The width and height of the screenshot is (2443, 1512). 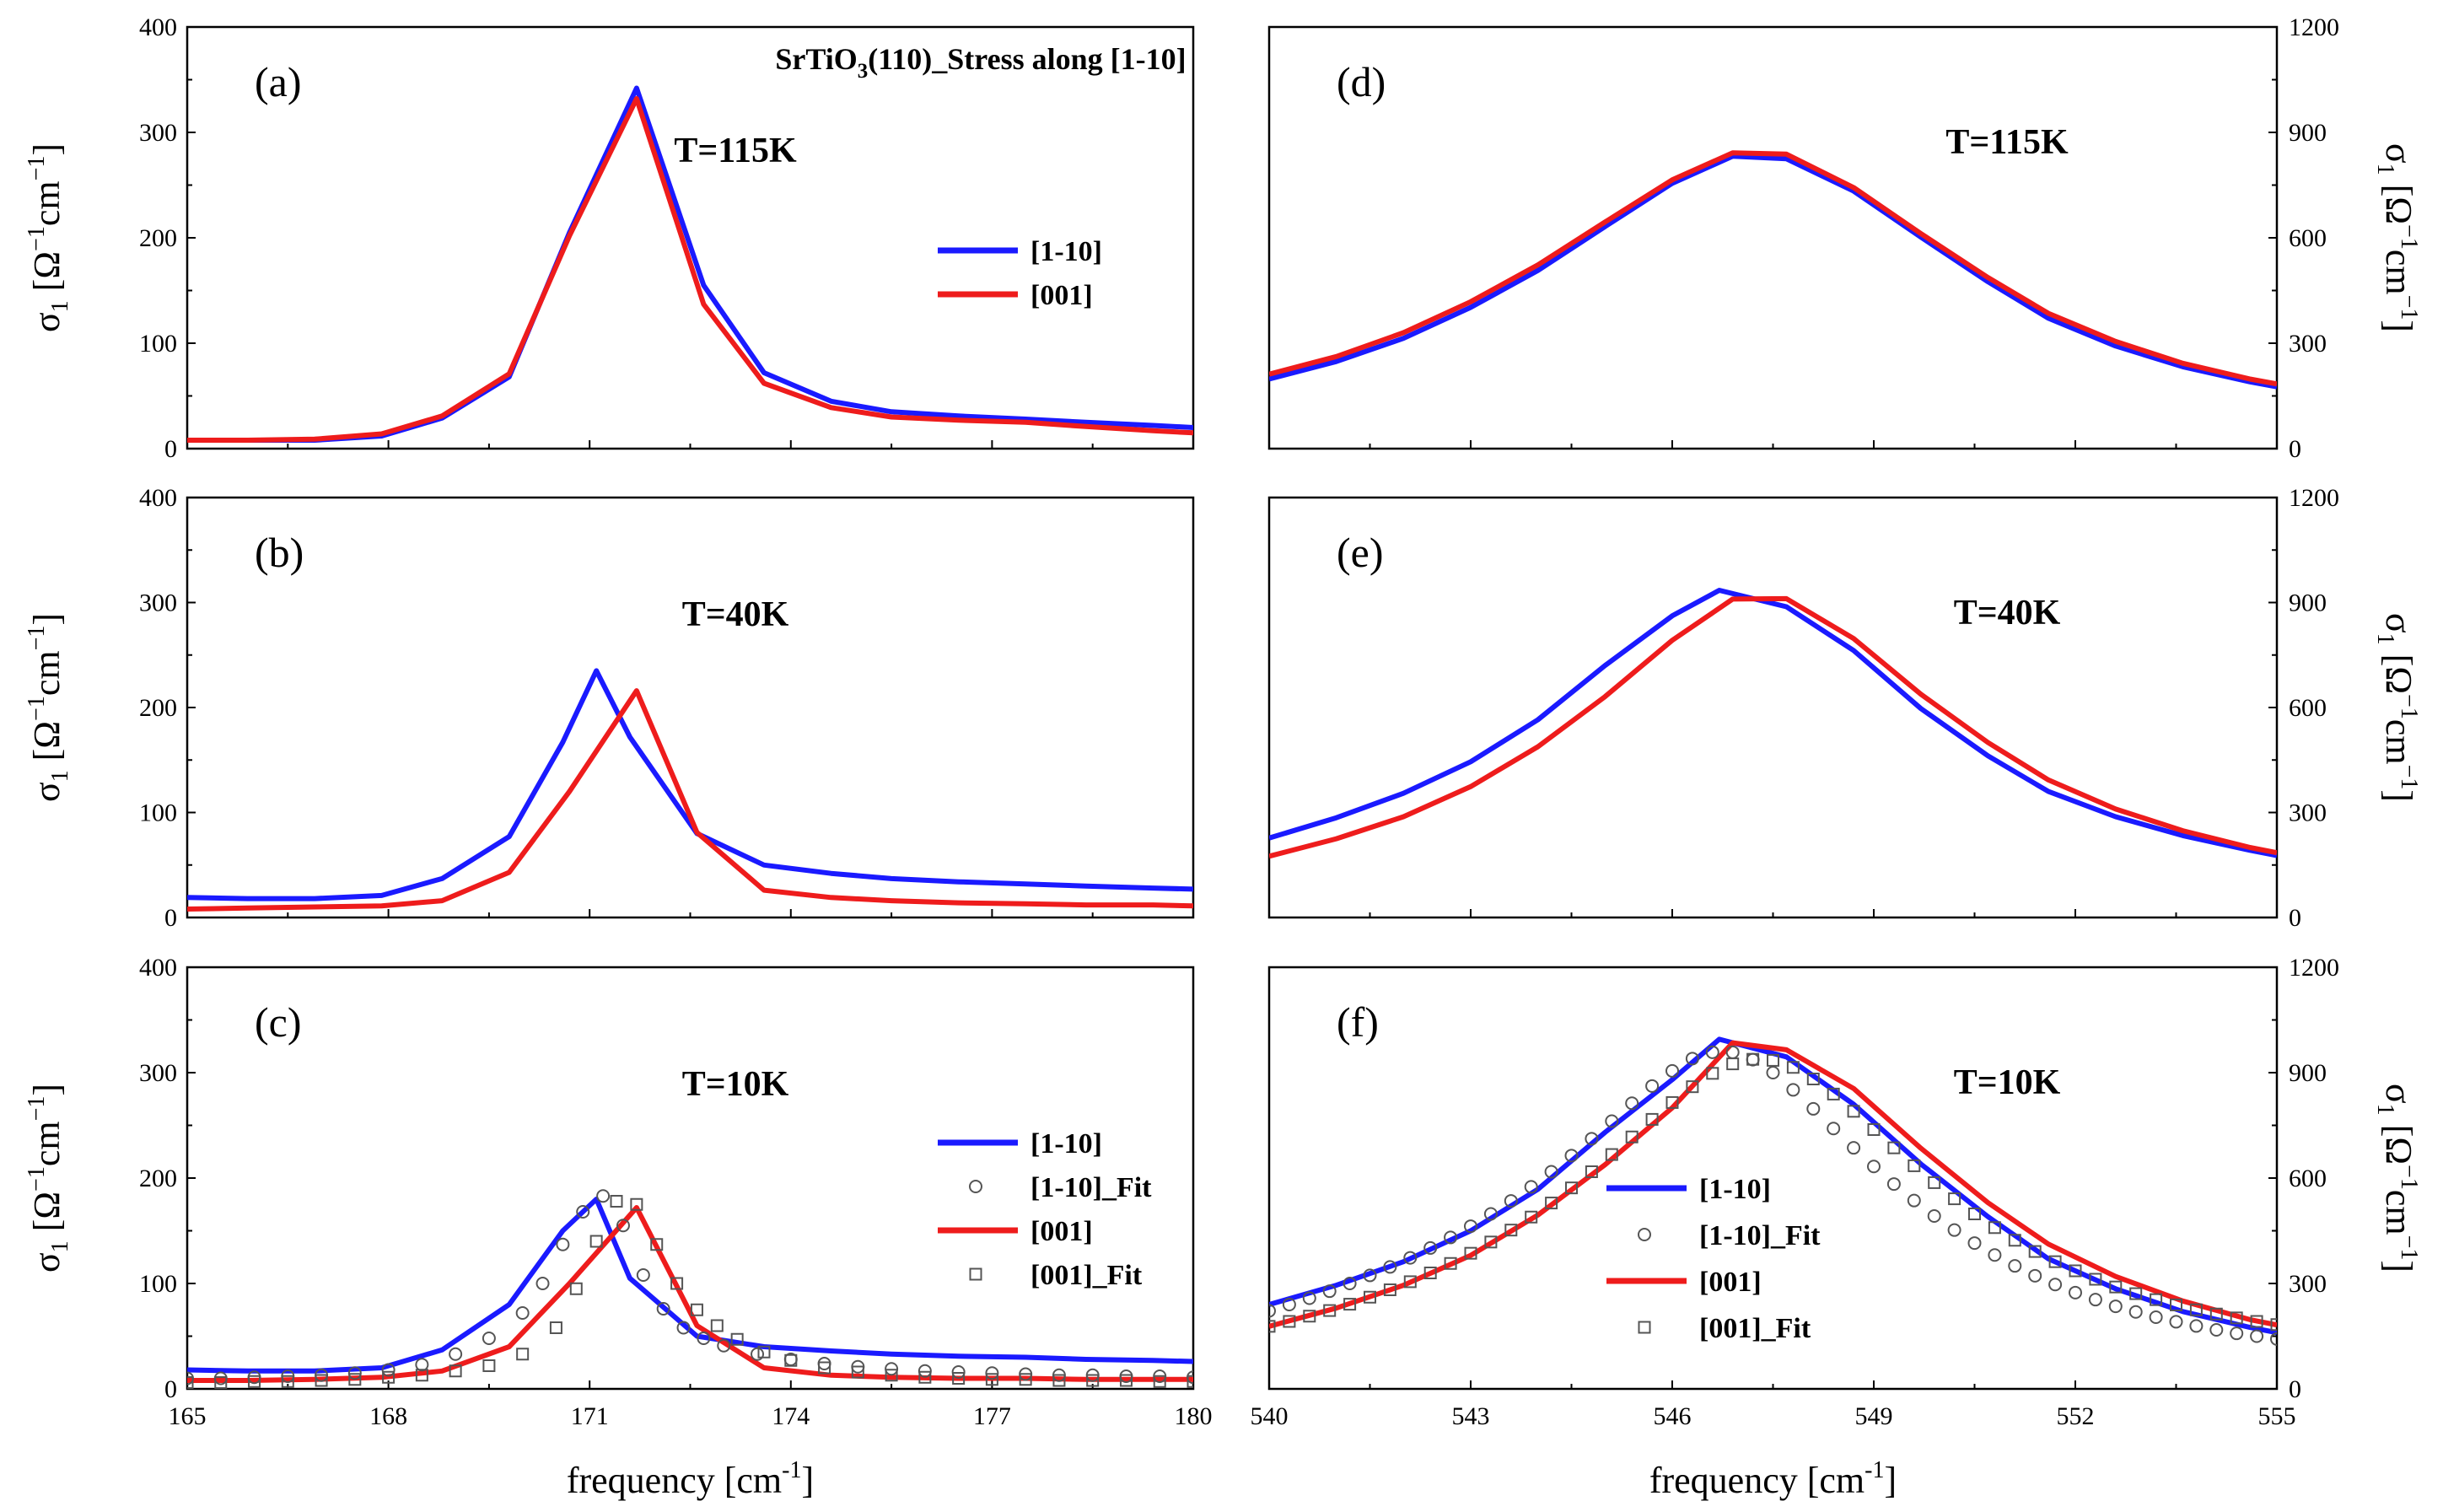 I want to click on x-tick-label: 177, so click(x=992, y=1416).